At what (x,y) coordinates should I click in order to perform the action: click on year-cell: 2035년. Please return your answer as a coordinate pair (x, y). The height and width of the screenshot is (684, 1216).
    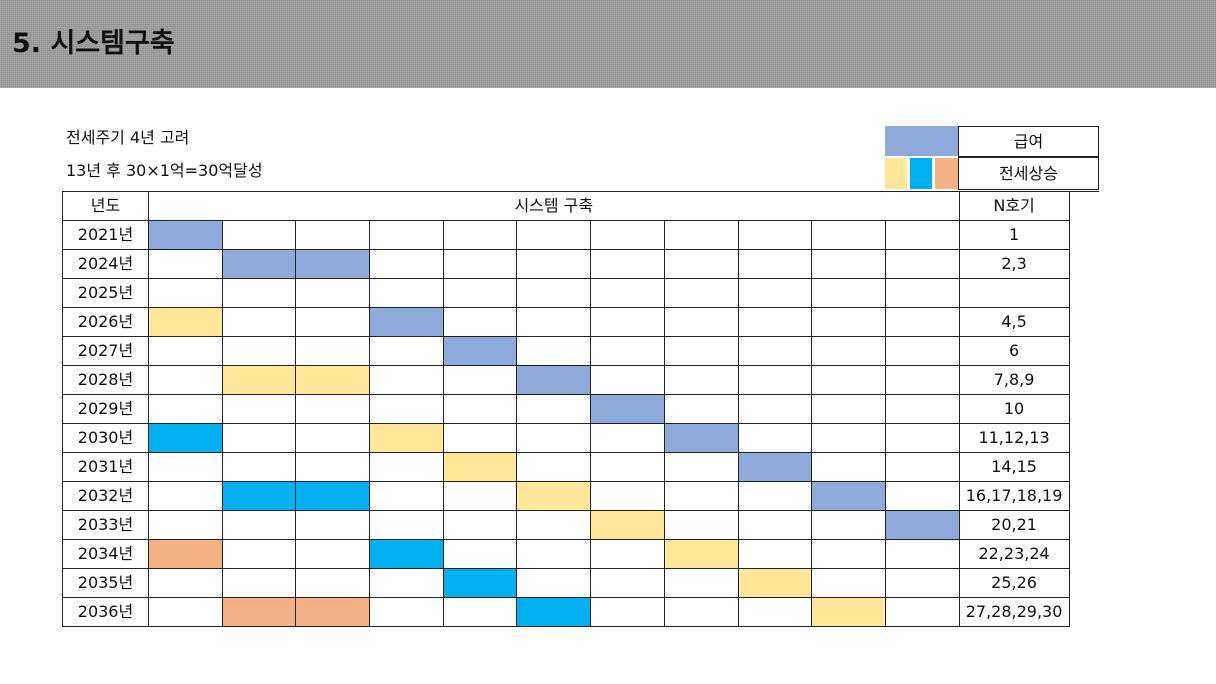
    Looking at the image, I should click on (106, 583).